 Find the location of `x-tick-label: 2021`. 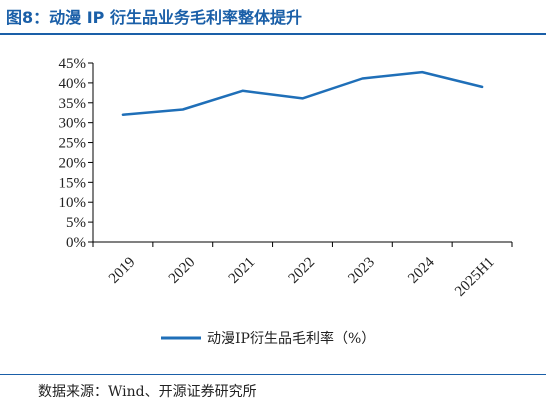

x-tick-label: 2021 is located at coordinates (242, 270).